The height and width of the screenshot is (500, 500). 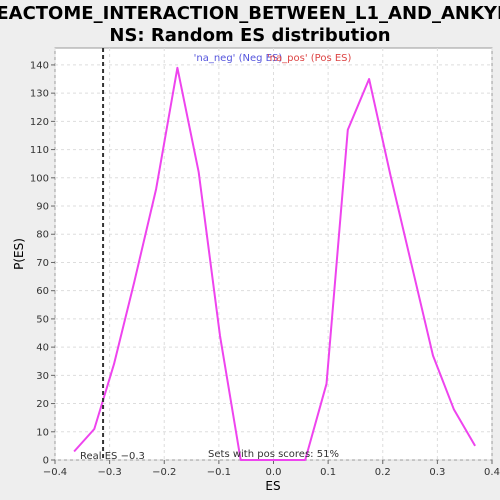 I want to click on y-tick-label: 120, so click(x=39, y=122).